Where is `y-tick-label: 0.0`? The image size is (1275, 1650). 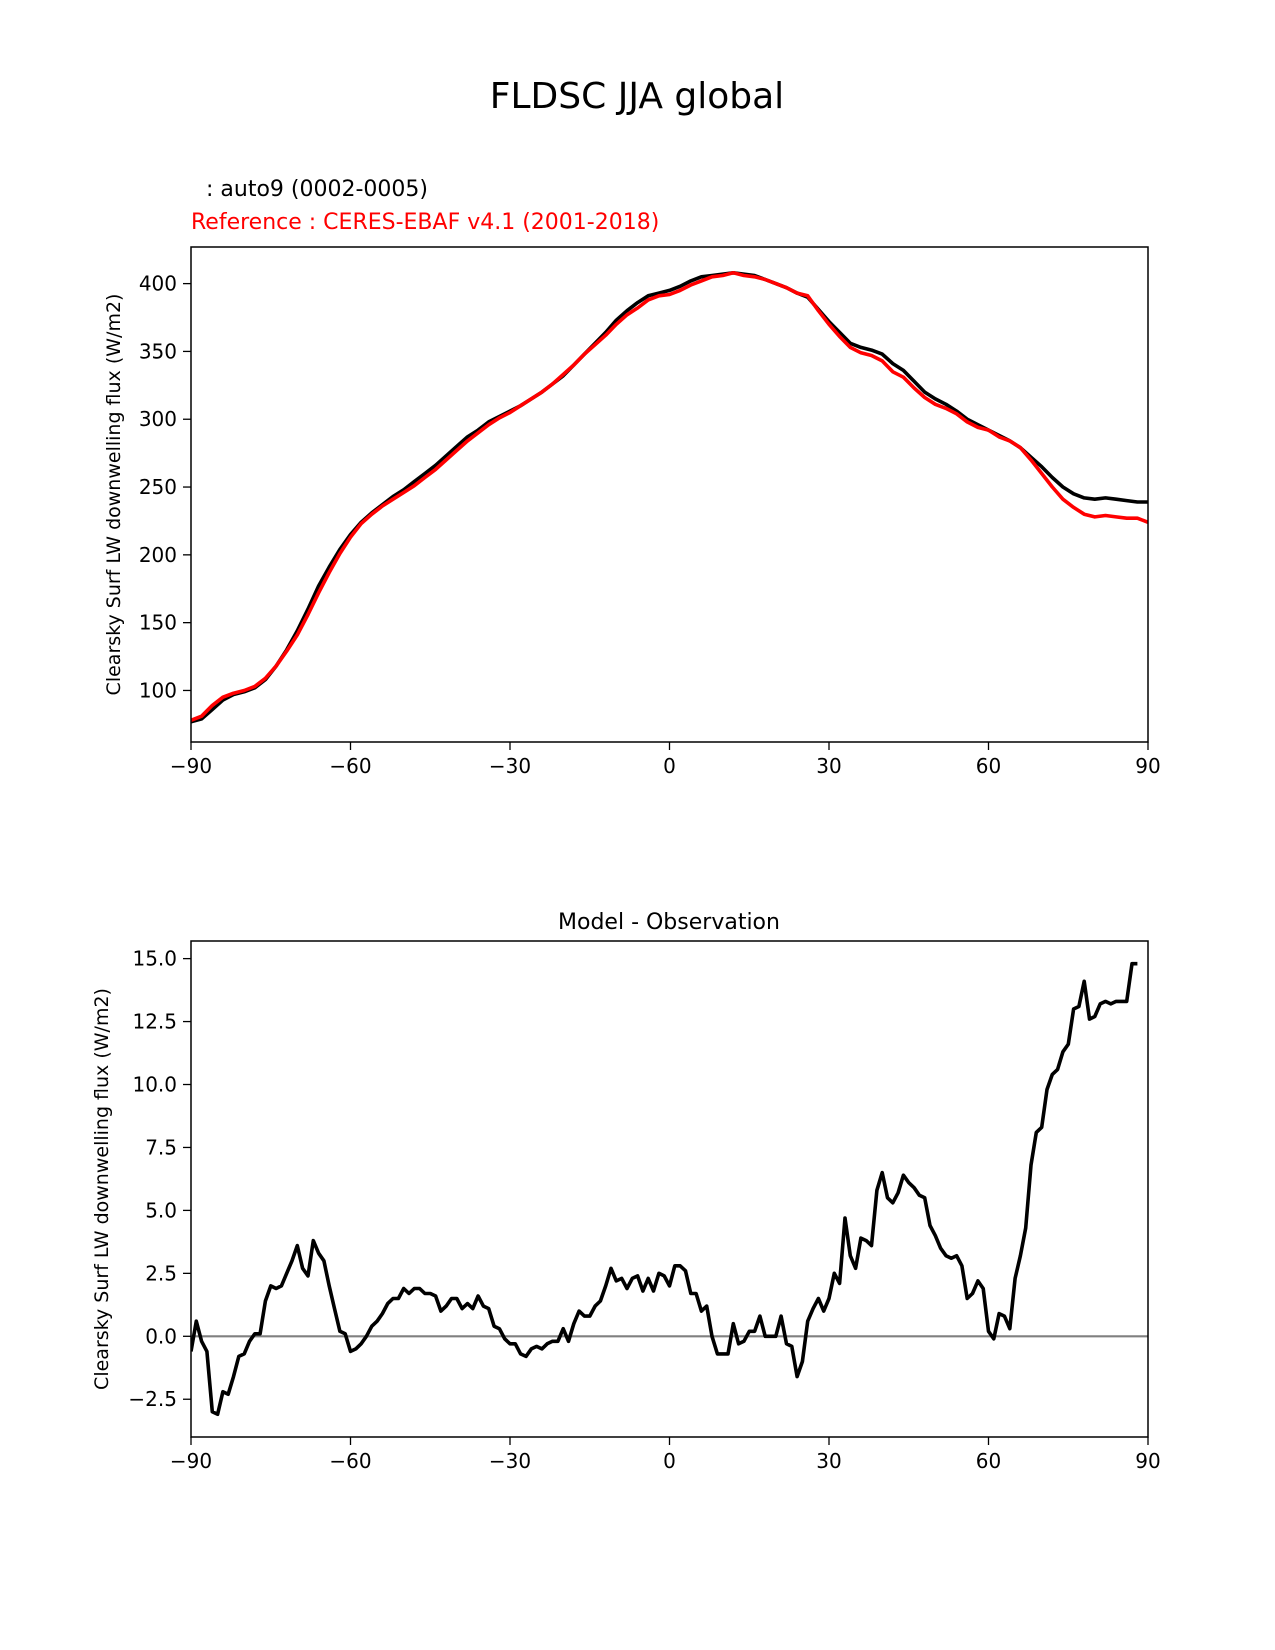
y-tick-label: 0.0 is located at coordinates (161, 1336).